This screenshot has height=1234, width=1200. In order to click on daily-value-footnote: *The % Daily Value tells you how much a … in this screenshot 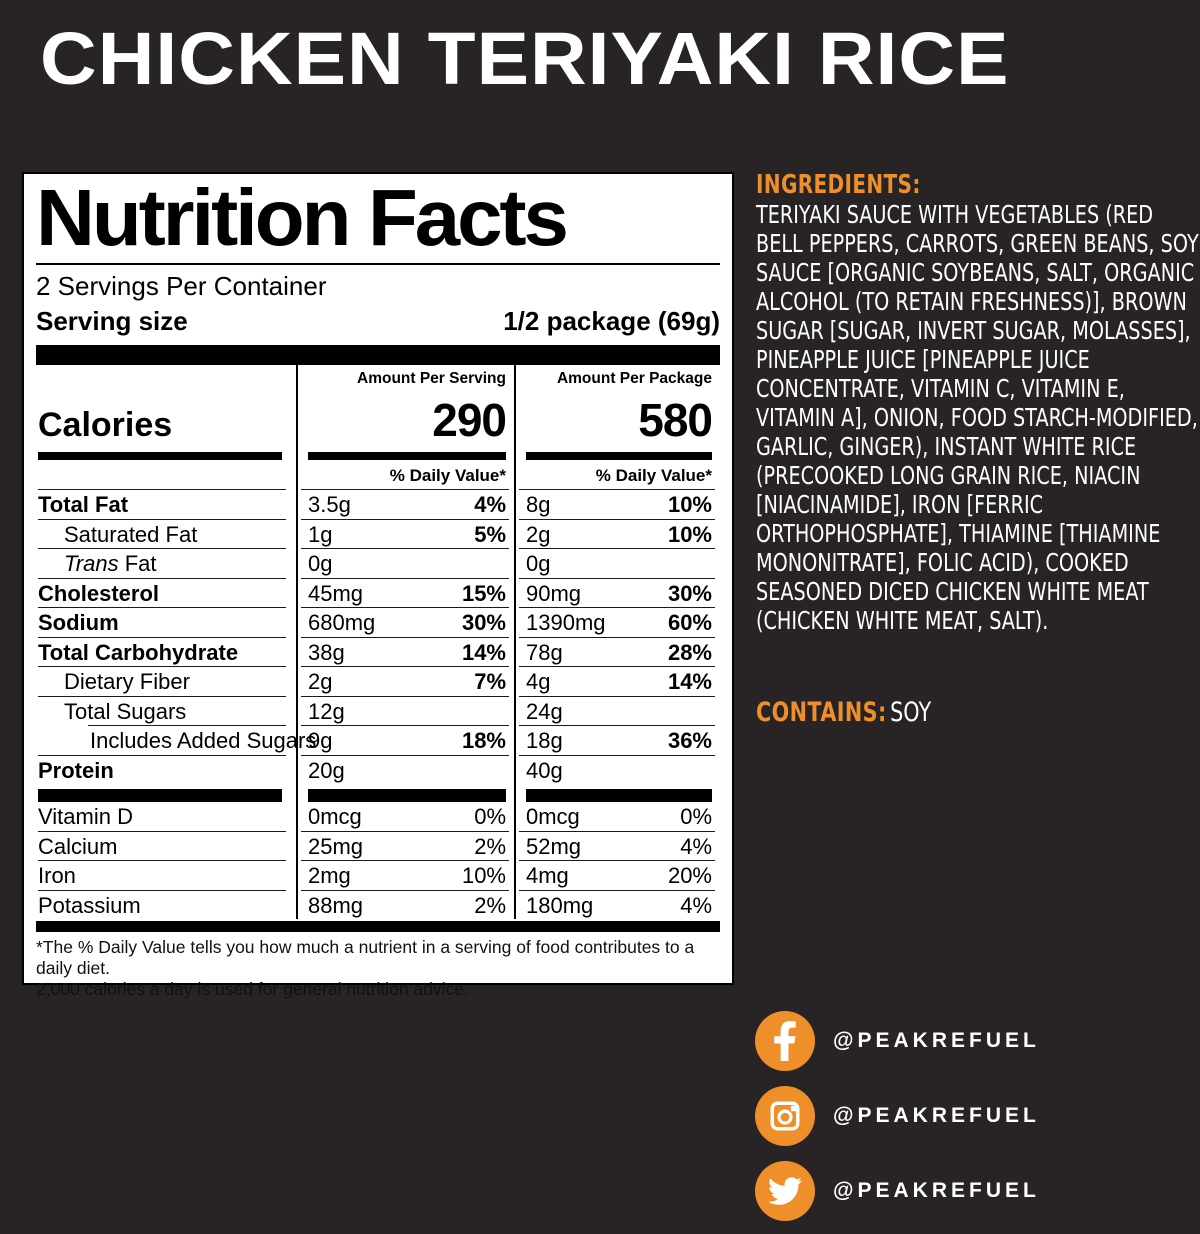, I will do `click(378, 968)`.